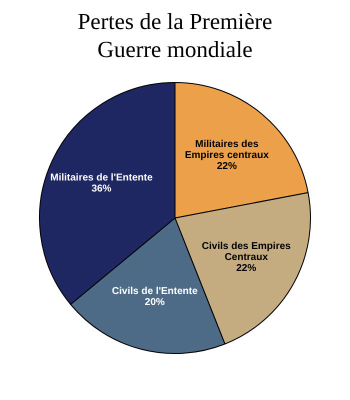 Image resolution: width=350 pixels, height=400 pixels. What do you see at coordinates (154, 302) in the screenshot?
I see `data-label: 20%` at bounding box center [154, 302].